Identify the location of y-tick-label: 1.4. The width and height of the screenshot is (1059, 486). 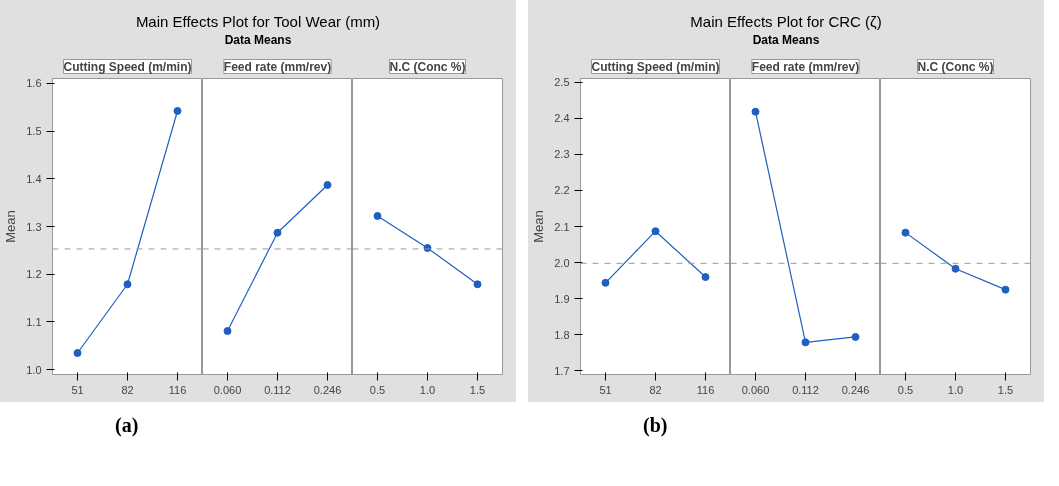
(34, 178).